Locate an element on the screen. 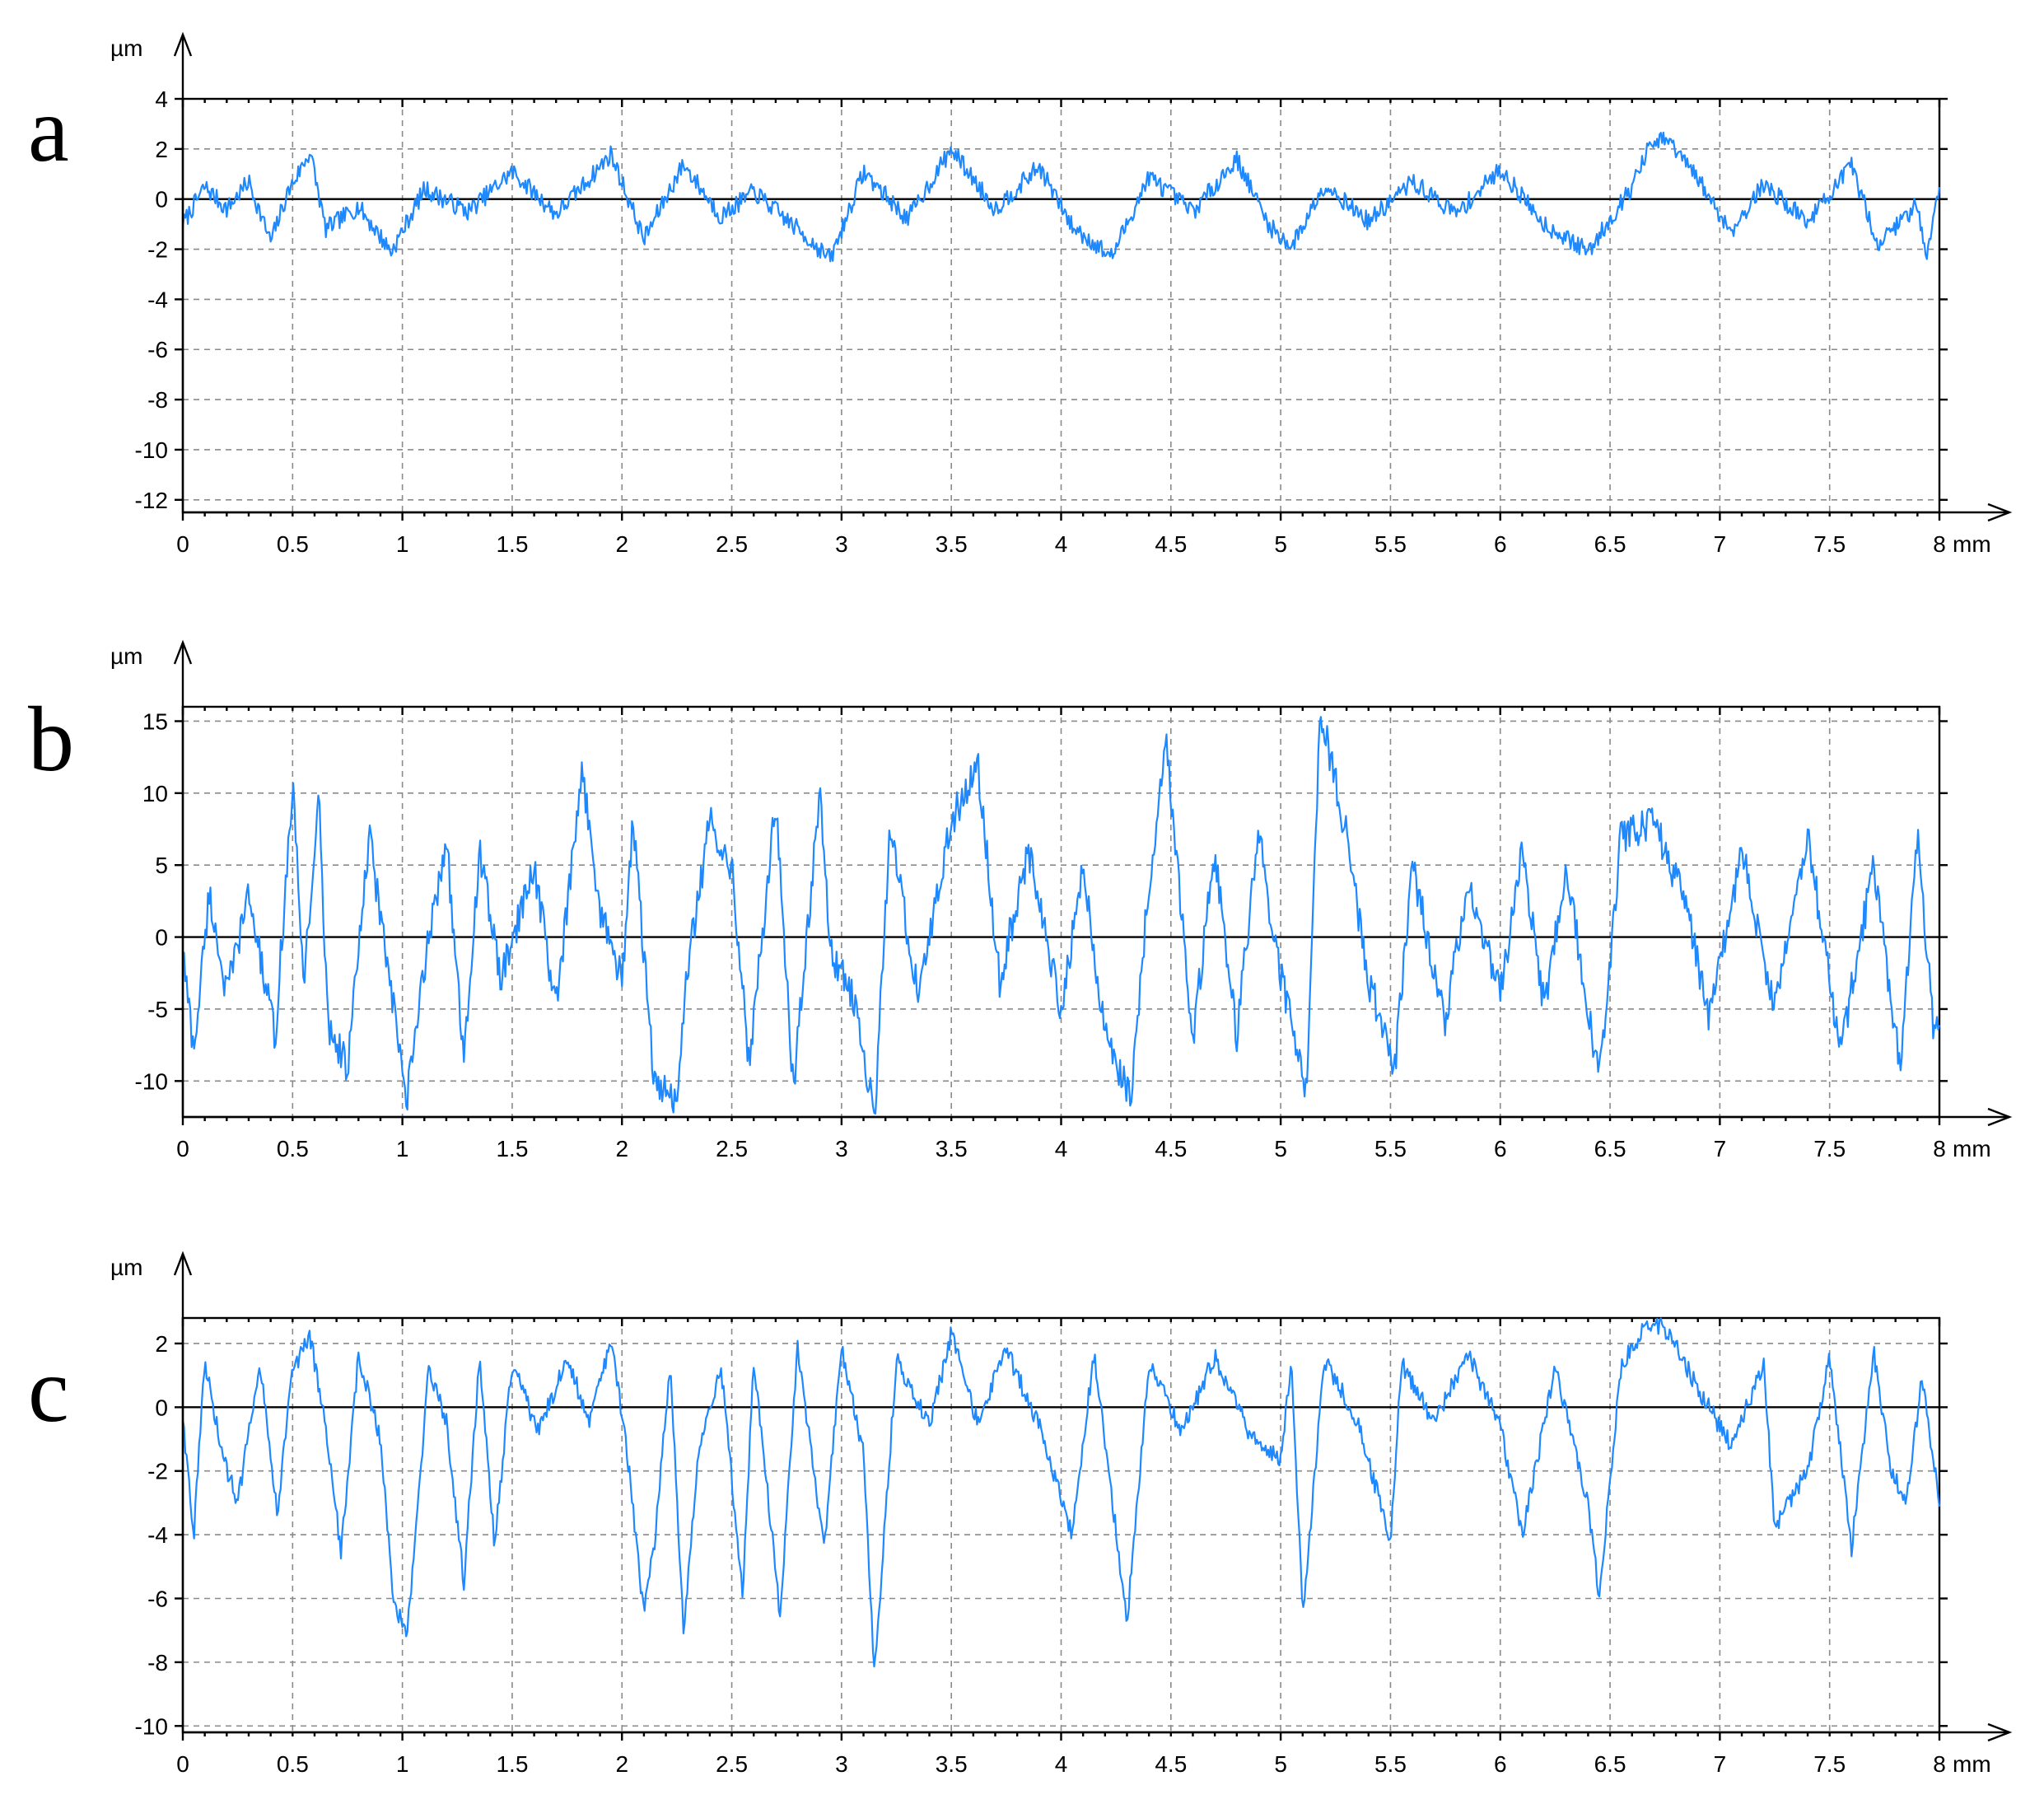 This screenshot has height=1804, width=2044. panel-a-profile-trace is located at coordinates (1061, 197).